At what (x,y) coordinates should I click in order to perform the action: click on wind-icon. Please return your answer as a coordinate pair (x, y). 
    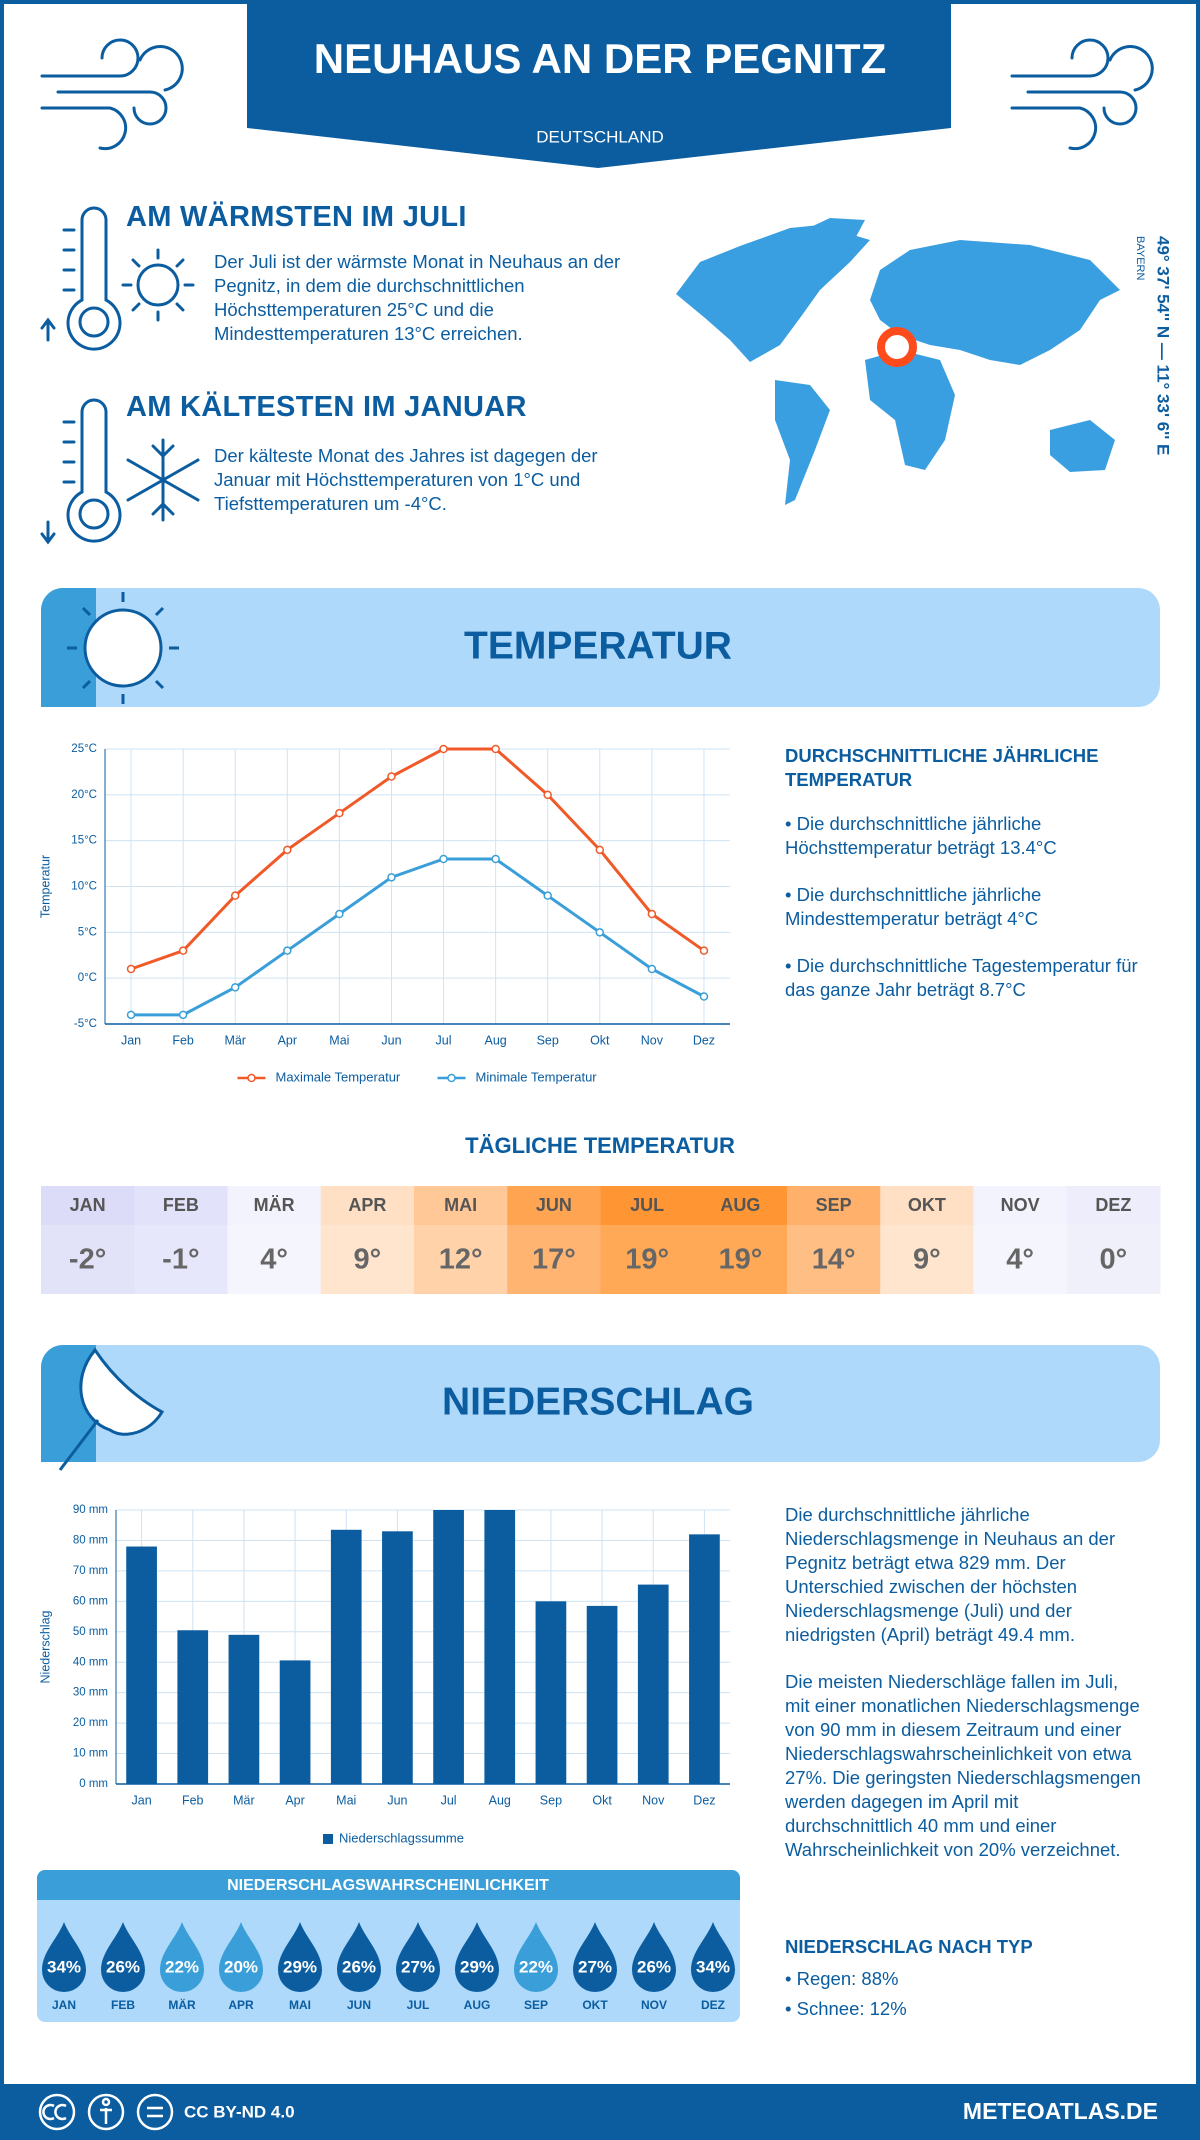
    Looking at the image, I should click on (112, 94).